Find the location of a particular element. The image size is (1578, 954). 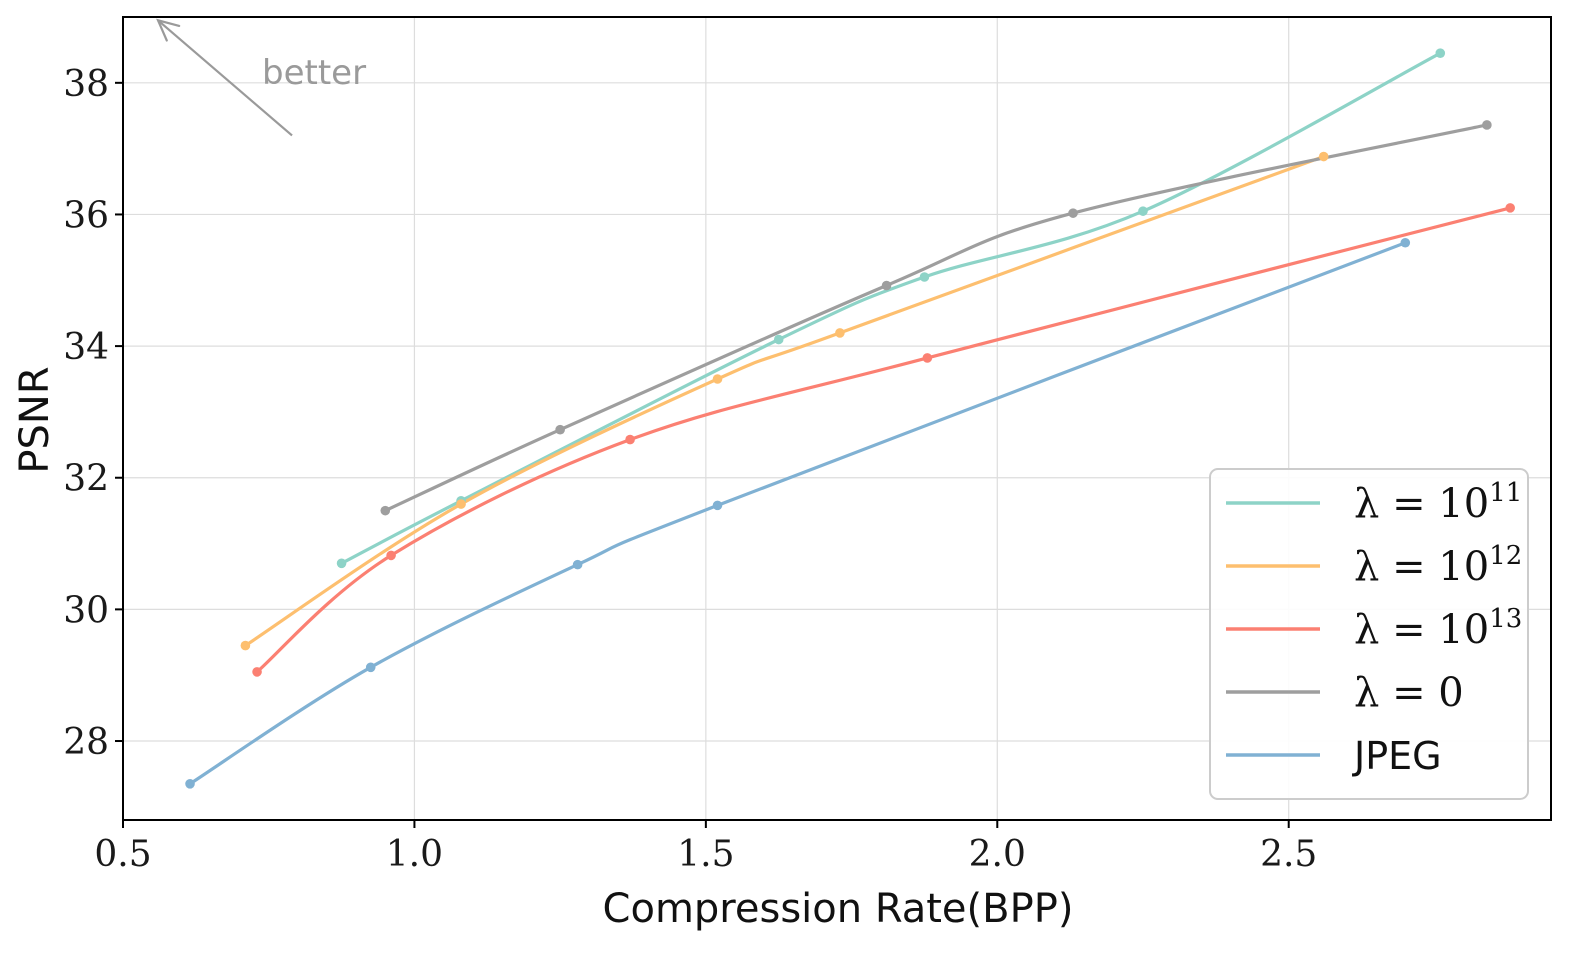

legend-box is located at coordinates (1369, 634).